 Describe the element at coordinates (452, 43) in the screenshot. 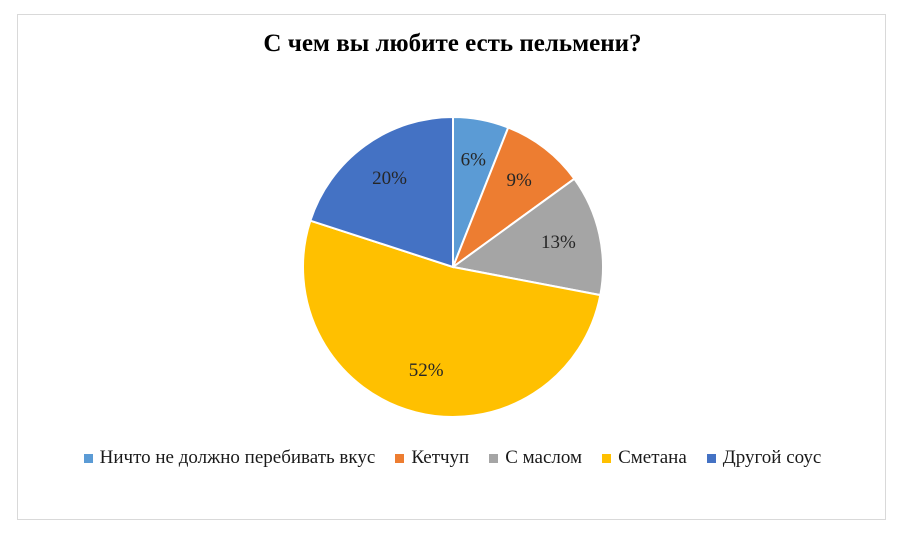

I see `chart-title: С чем вы любите есть пельмени?` at that location.